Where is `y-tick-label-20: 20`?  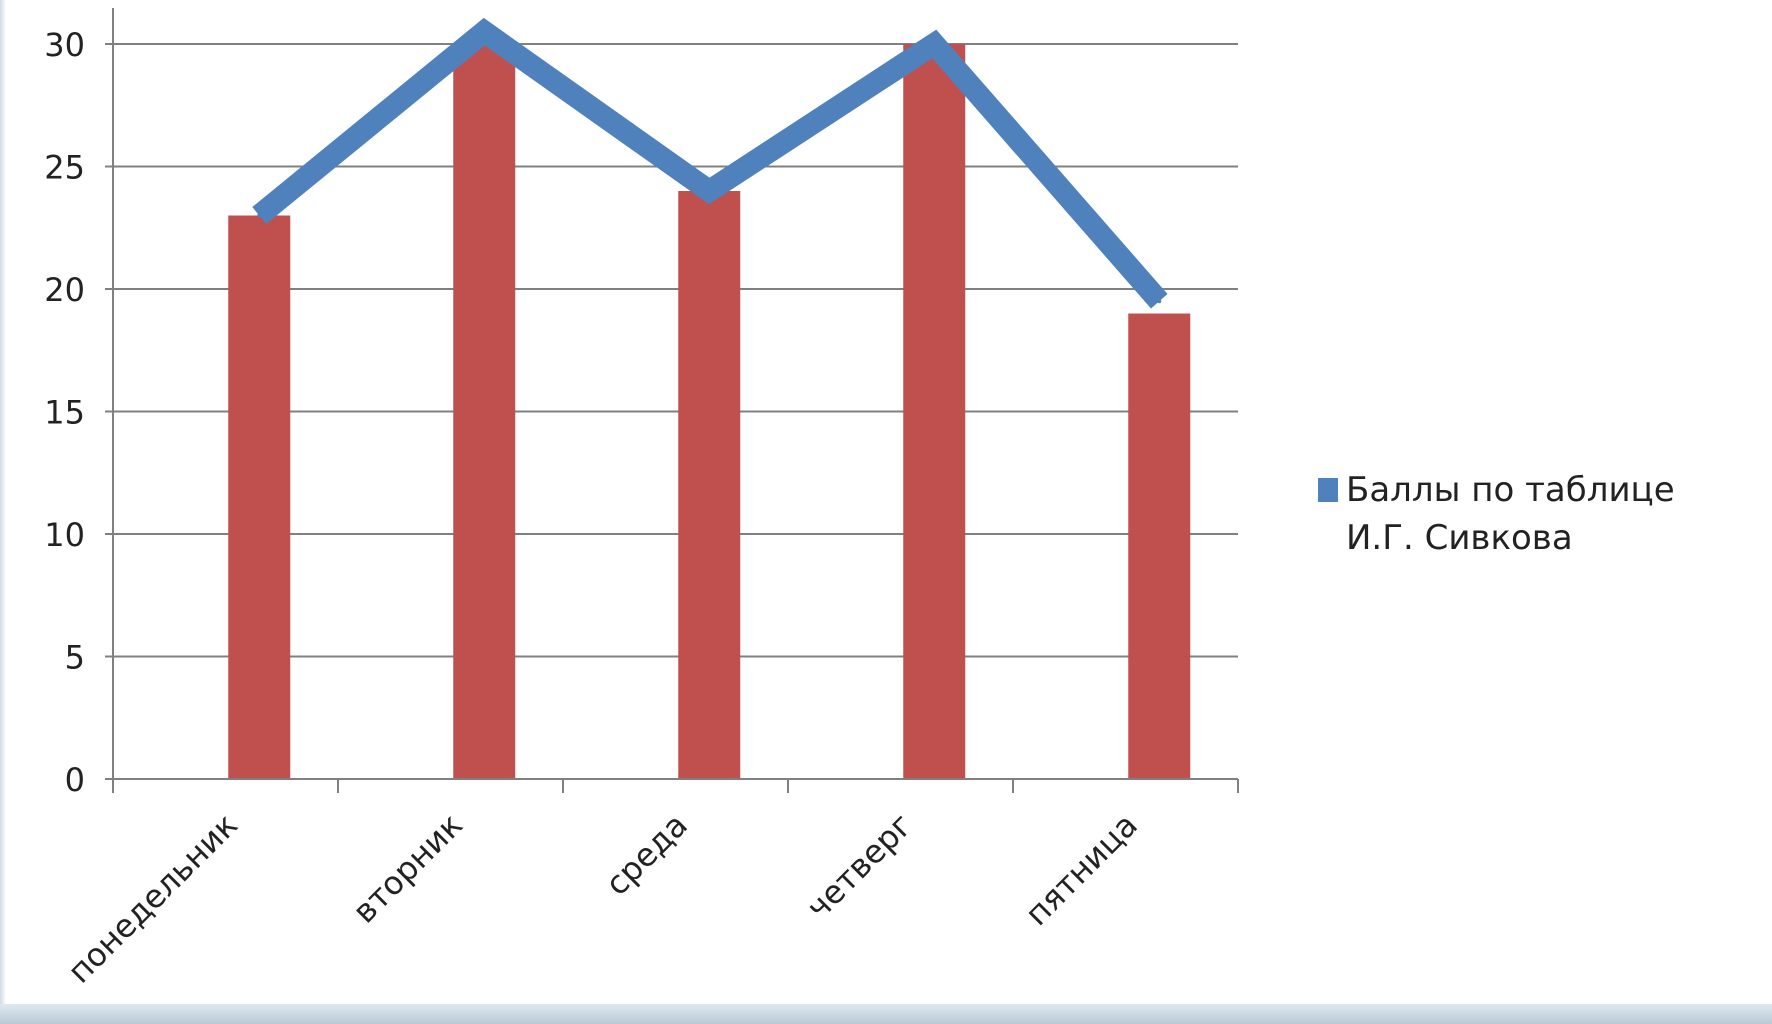
y-tick-label-20: 20 is located at coordinates (64, 290).